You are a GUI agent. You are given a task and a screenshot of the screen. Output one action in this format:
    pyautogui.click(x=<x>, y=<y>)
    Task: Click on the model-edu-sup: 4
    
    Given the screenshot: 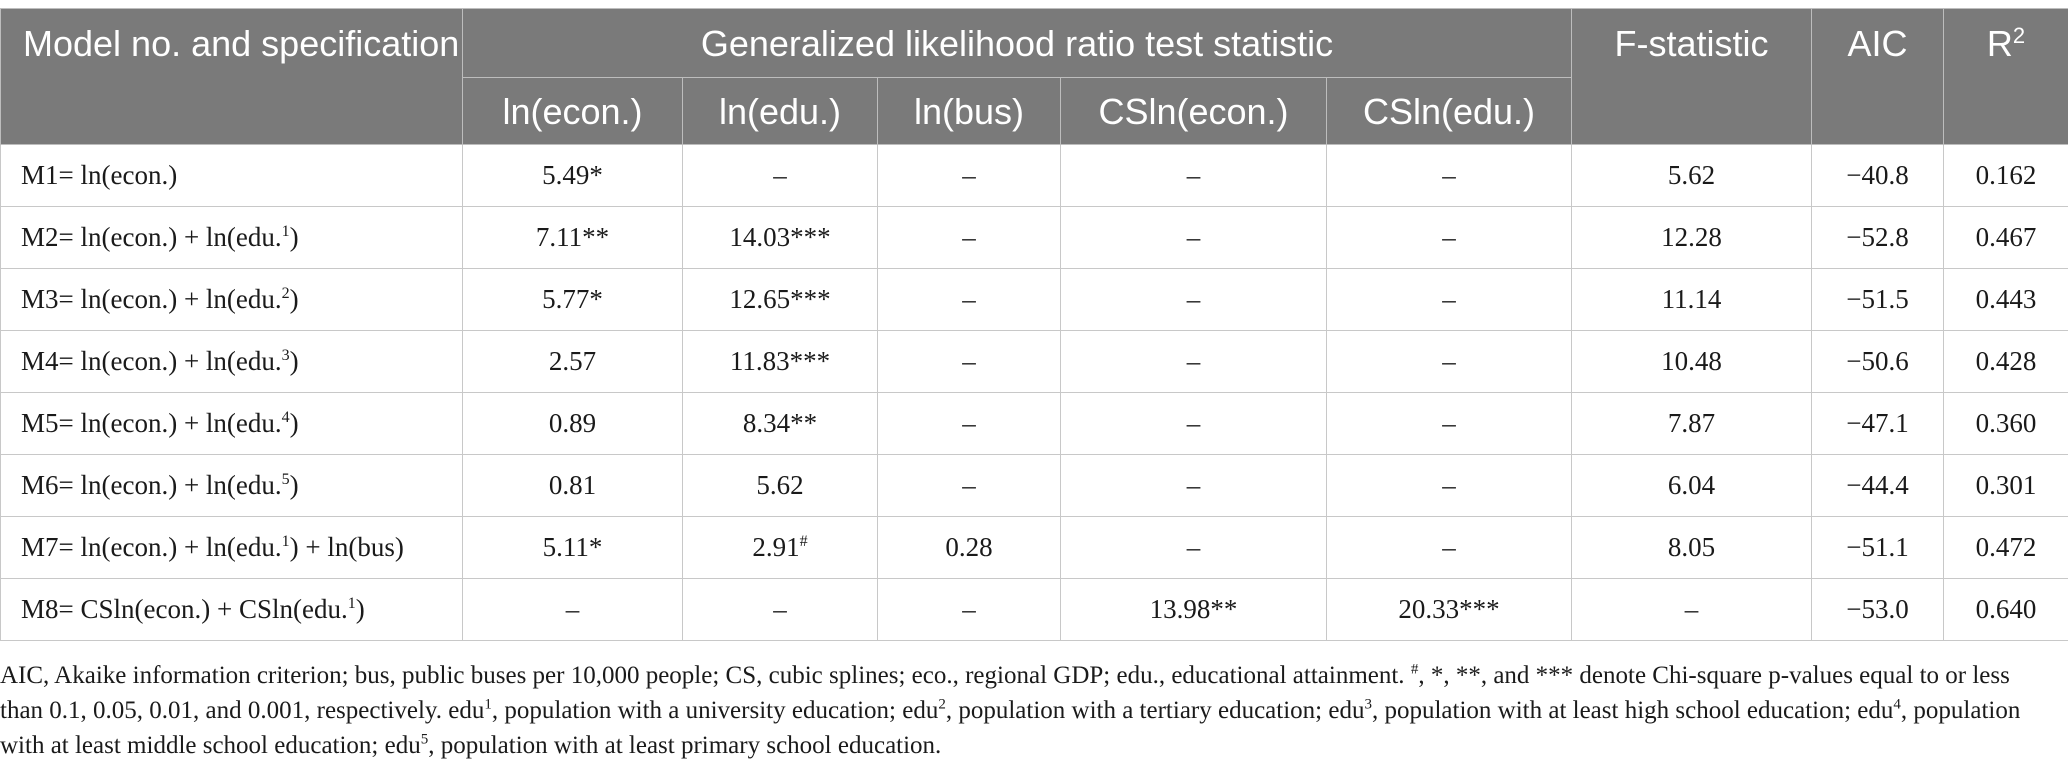 What is the action you would take?
    pyautogui.click(x=285, y=417)
    